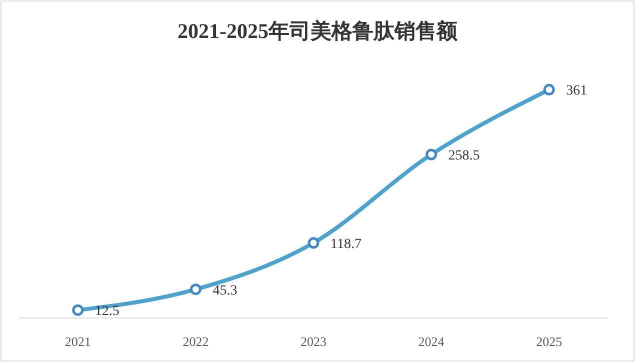 The height and width of the screenshot is (362, 635). Describe the element at coordinates (431, 341) in the screenshot. I see `x-tick-label: 2024` at that location.